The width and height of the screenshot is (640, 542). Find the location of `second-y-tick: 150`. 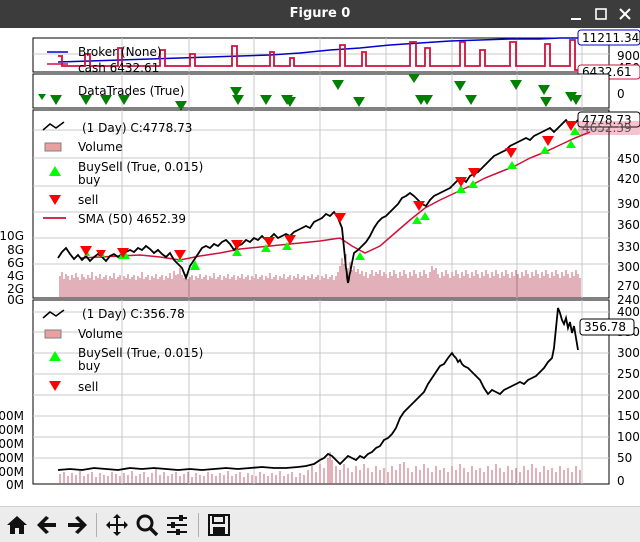

second-y-tick: 150 is located at coordinates (628, 416).